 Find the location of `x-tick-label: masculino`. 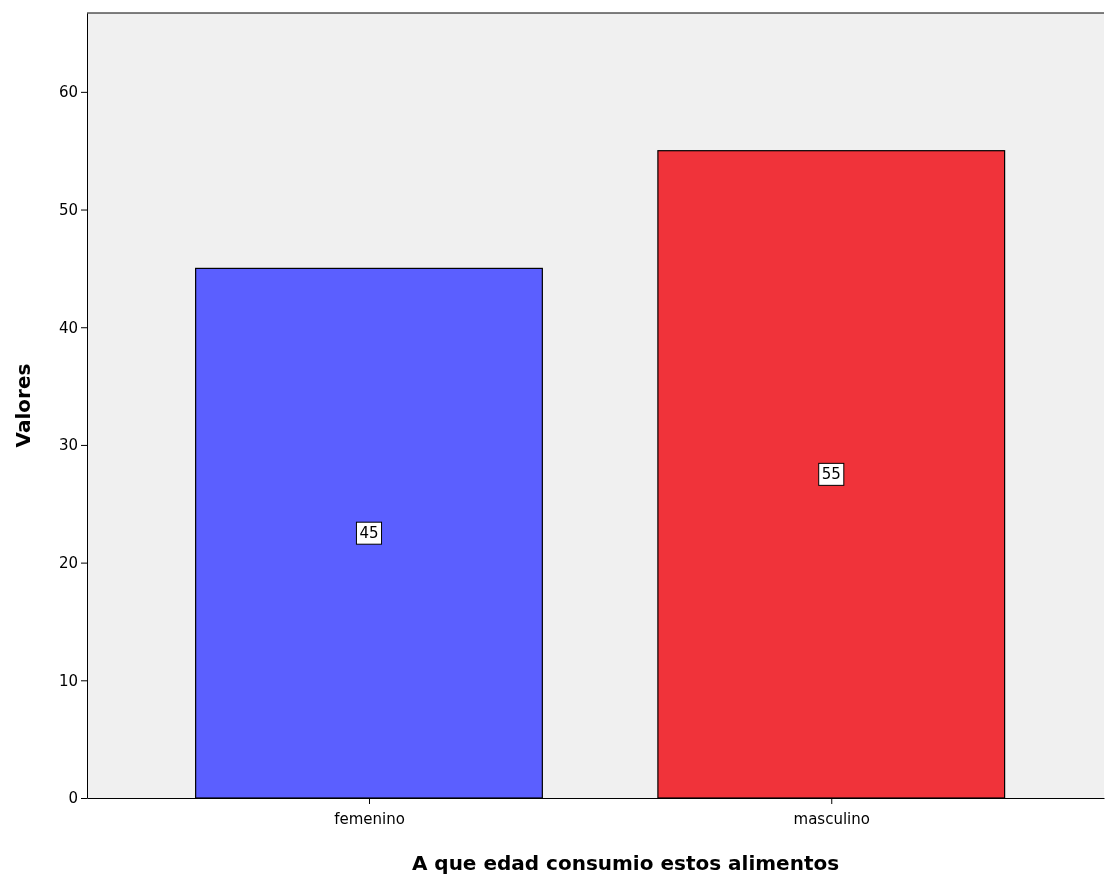

x-tick-label: masculino is located at coordinates (831, 818).